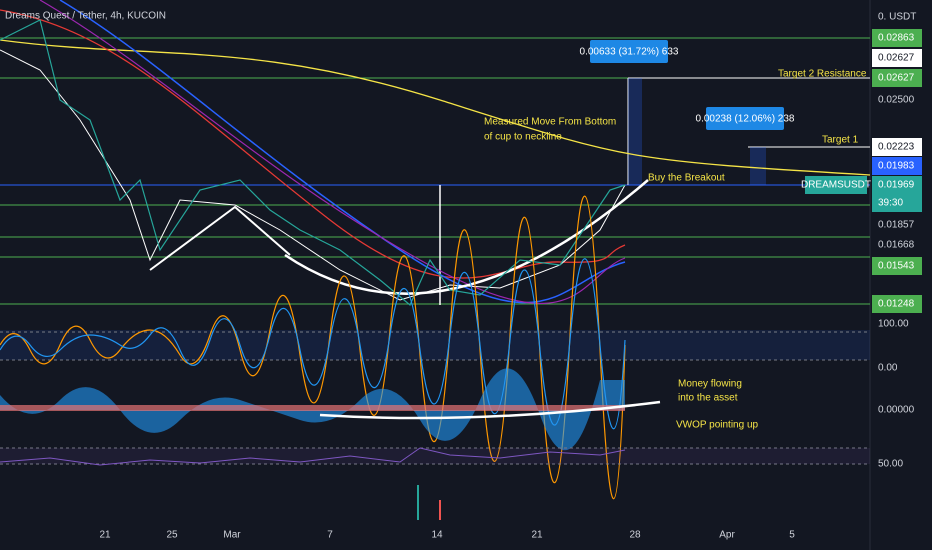 This screenshot has height=550, width=932. Describe the element at coordinates (330, 535) in the screenshot. I see `time-label: 7` at that location.